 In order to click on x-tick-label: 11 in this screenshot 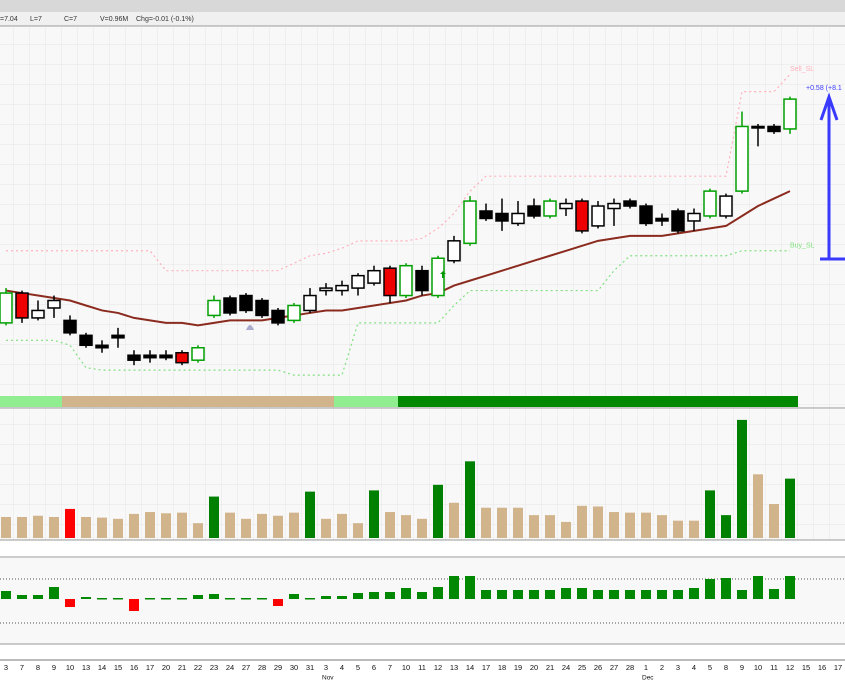, I will do `click(774, 667)`.